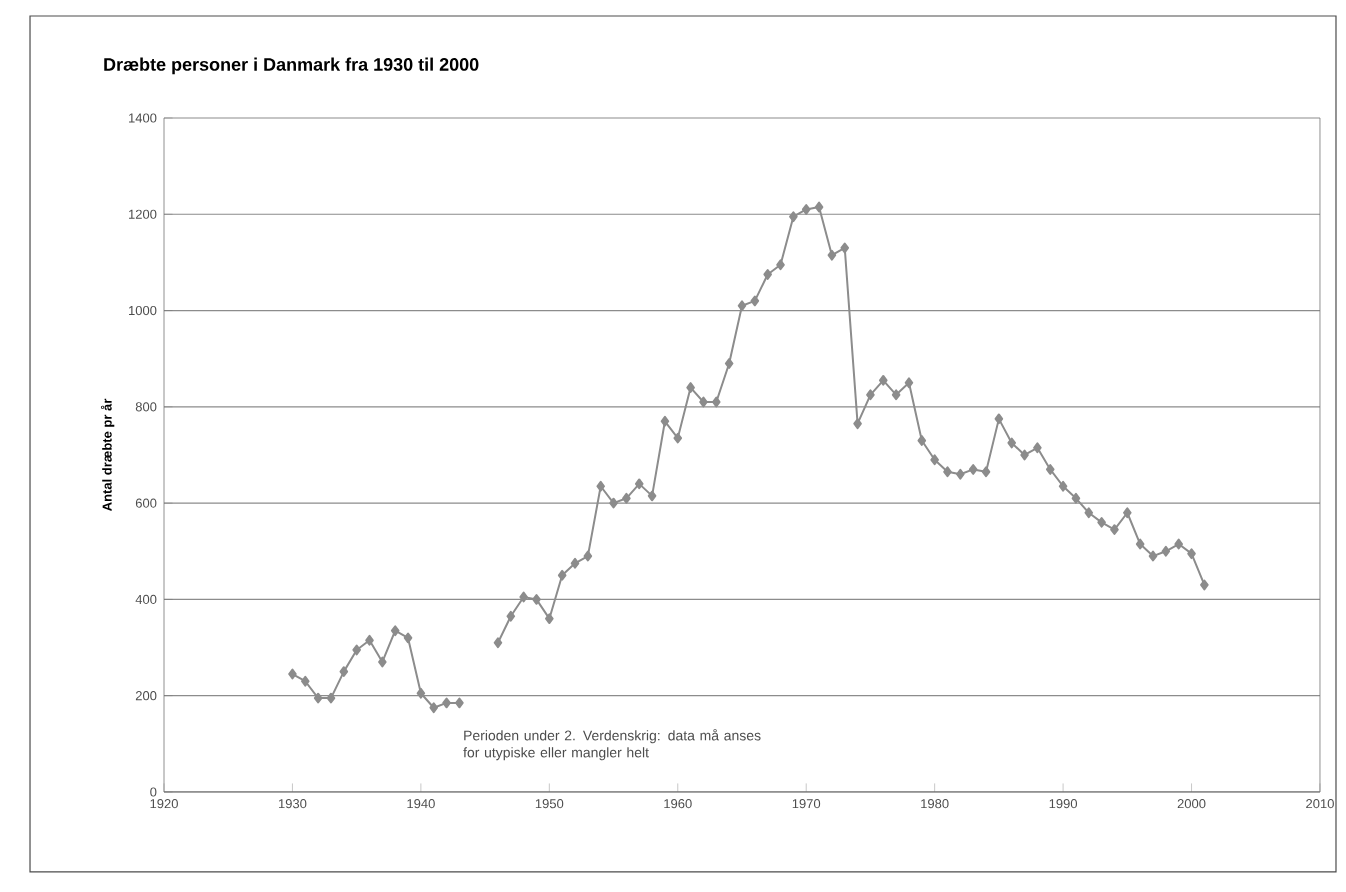  What do you see at coordinates (291, 66) in the screenshot?
I see `chart-title: Dræbte personer i Danmark fra 1930 til 2000` at bounding box center [291, 66].